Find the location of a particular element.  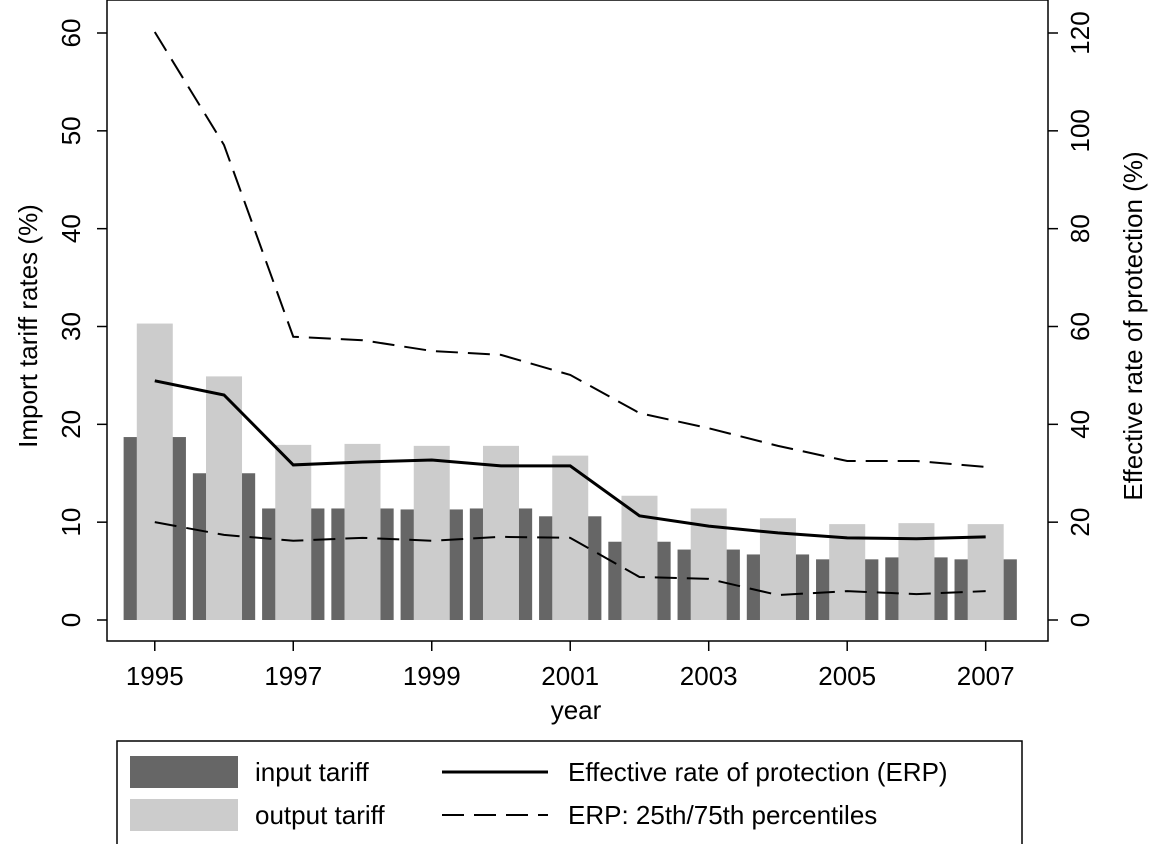

y2-axis-title: Effective rate of protection (%) is located at coordinates (1133, 325).